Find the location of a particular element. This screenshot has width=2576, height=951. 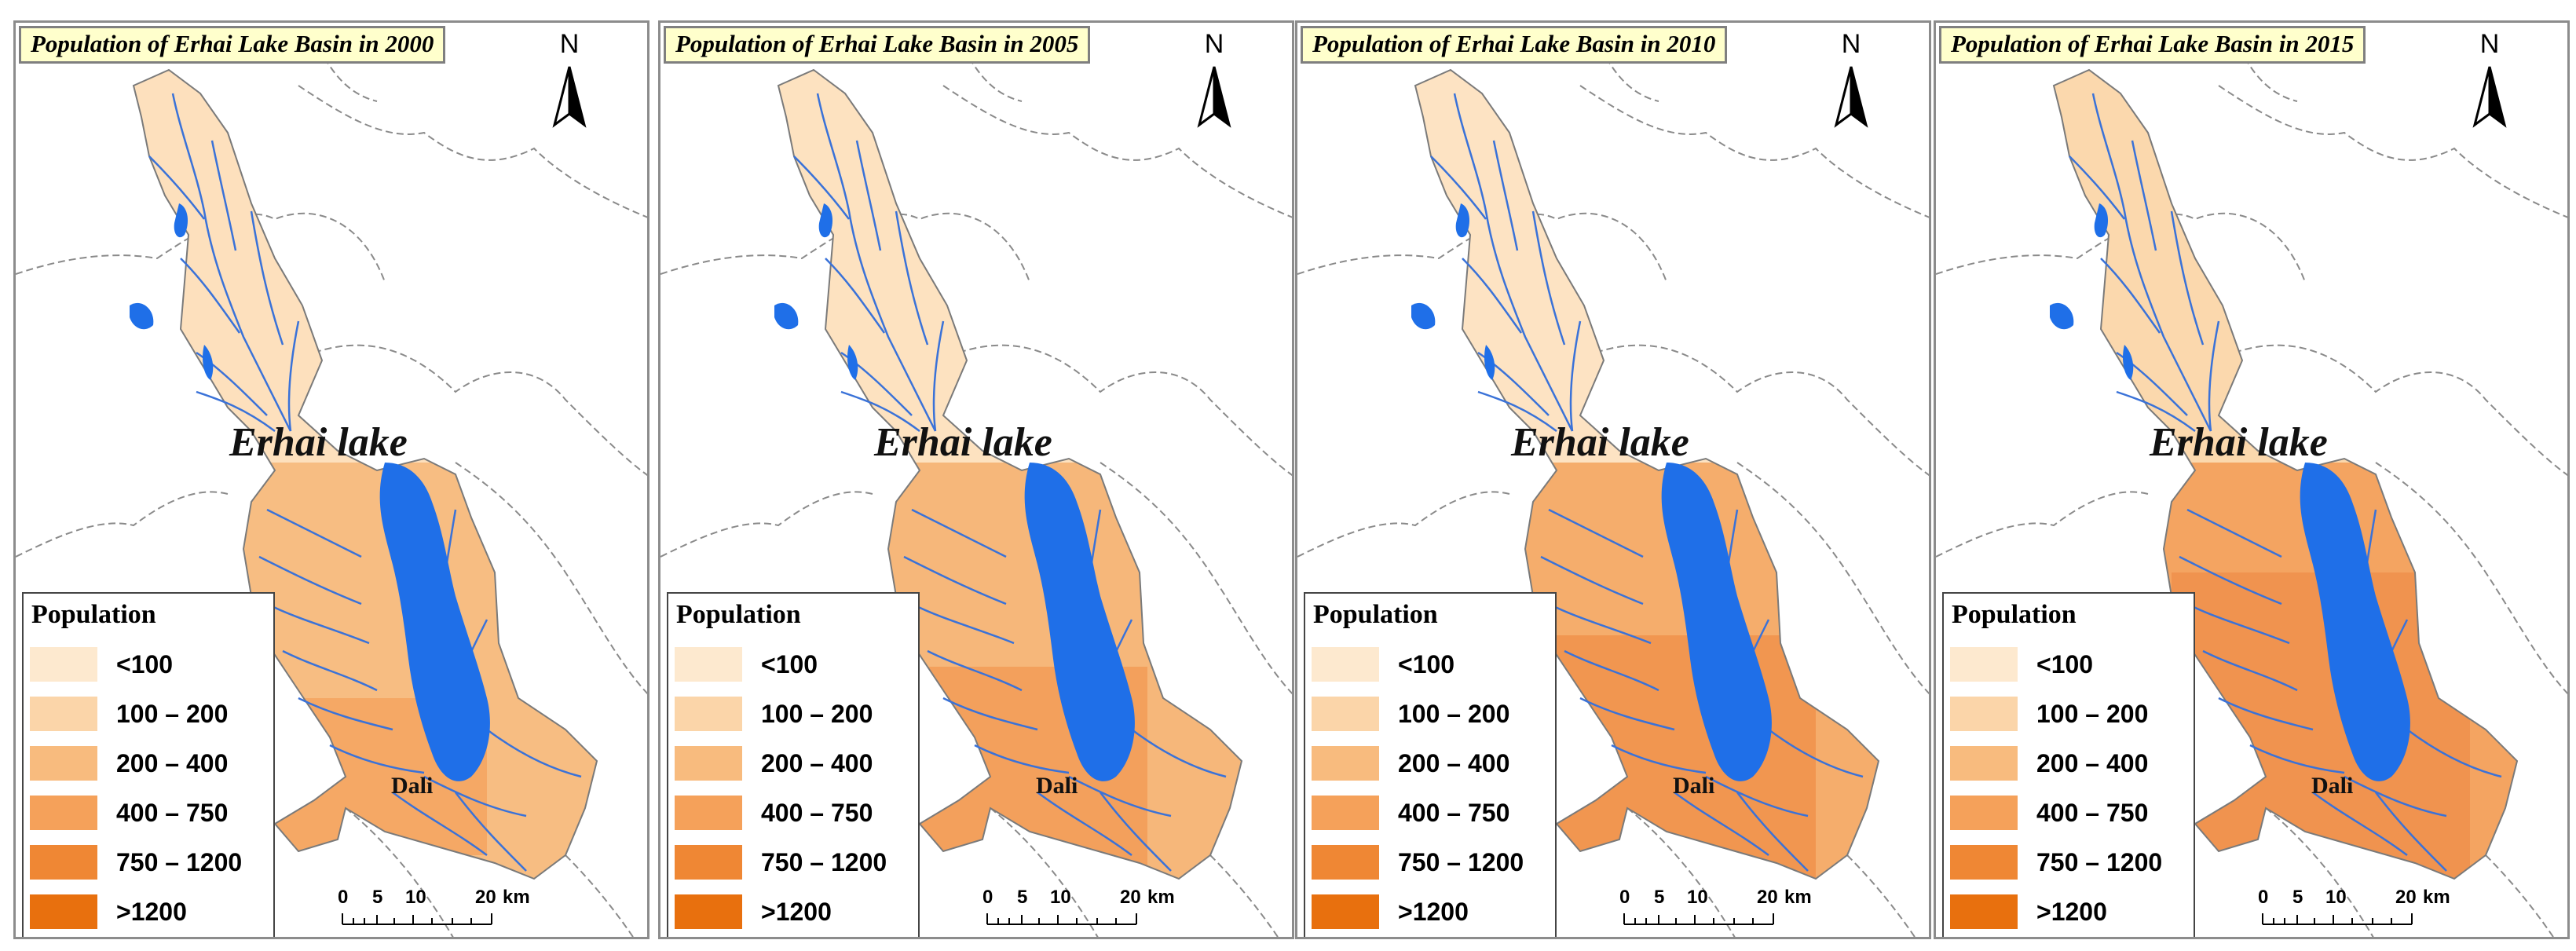

map-title: Population of Erhai Lake Basin in 2010 is located at coordinates (1515, 45).